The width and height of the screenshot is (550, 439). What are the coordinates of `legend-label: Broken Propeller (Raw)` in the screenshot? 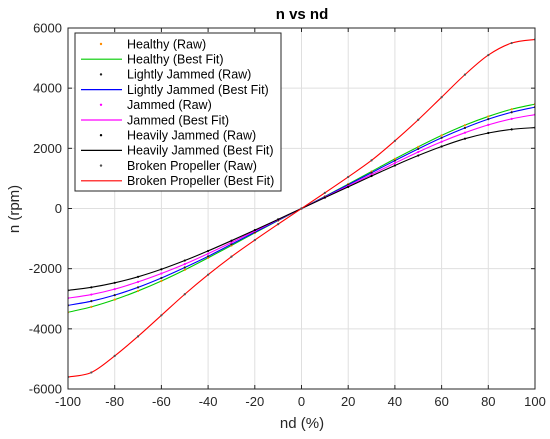 It's located at (192, 166).